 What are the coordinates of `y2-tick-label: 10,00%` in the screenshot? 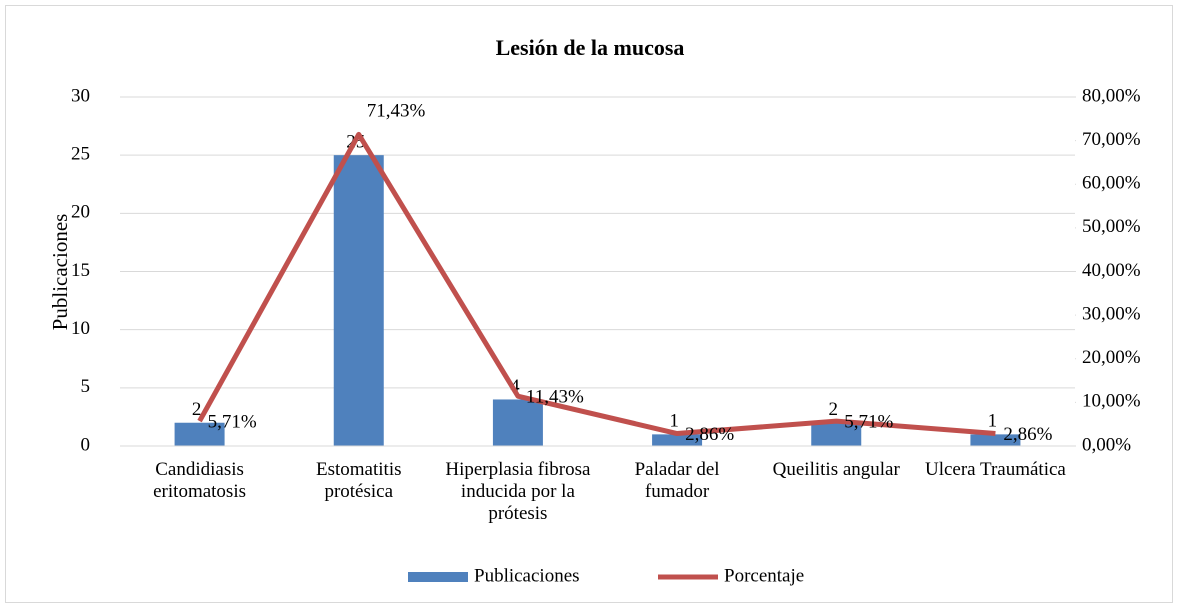 It's located at (1111, 401).